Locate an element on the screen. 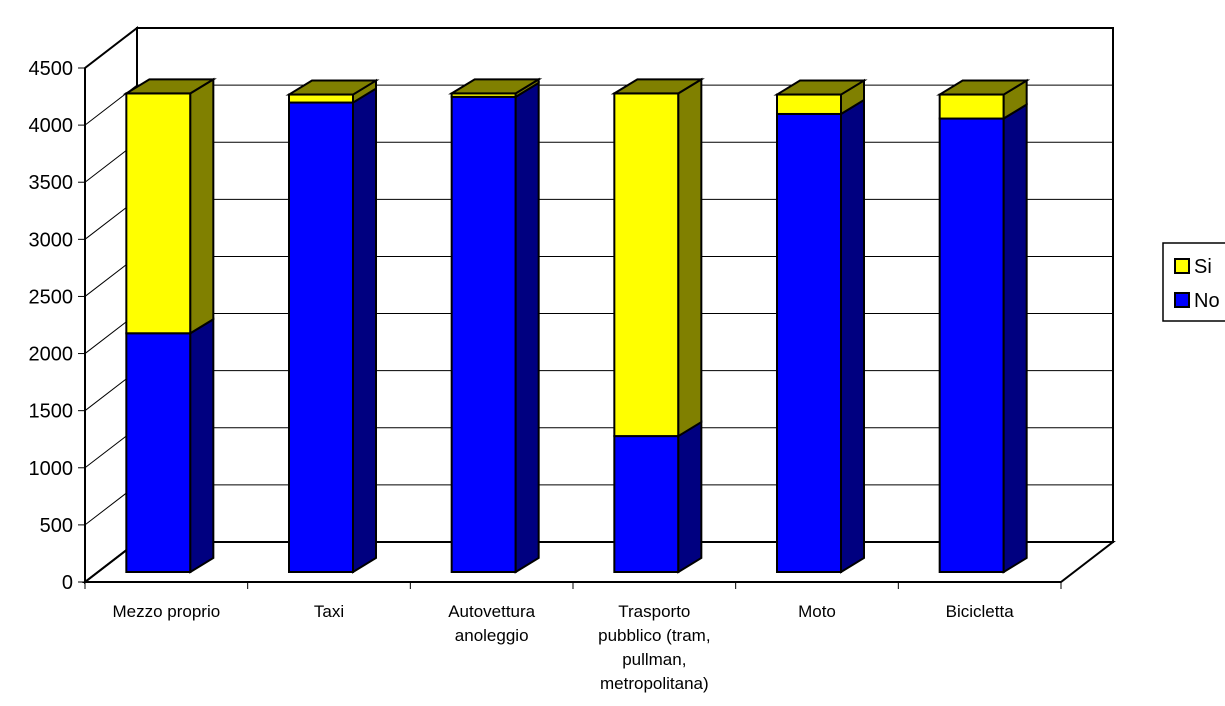 This screenshot has height=706, width=1225. legend-swatch-si is located at coordinates (1182, 266).